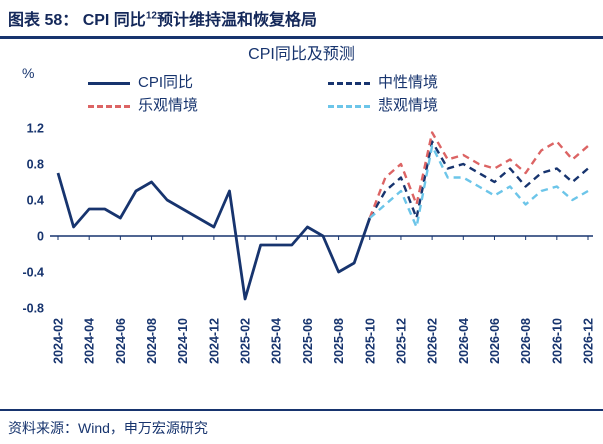 The width and height of the screenshot is (603, 444). Describe the element at coordinates (526, 341) in the screenshot. I see `x-tick-label: 2026-08` at that location.